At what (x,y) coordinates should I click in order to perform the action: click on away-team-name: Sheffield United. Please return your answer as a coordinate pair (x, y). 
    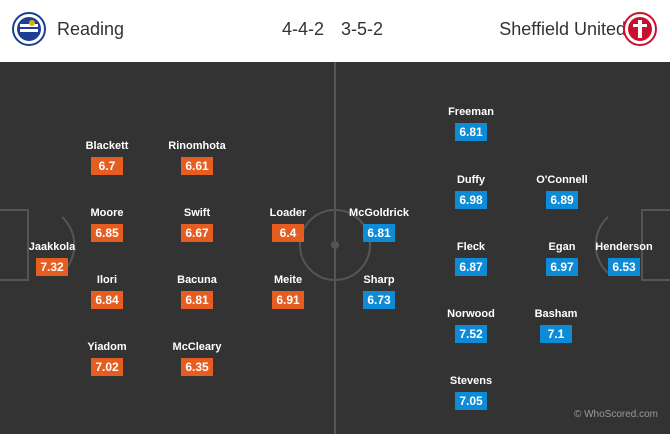
    Looking at the image, I should click on (562, 29).